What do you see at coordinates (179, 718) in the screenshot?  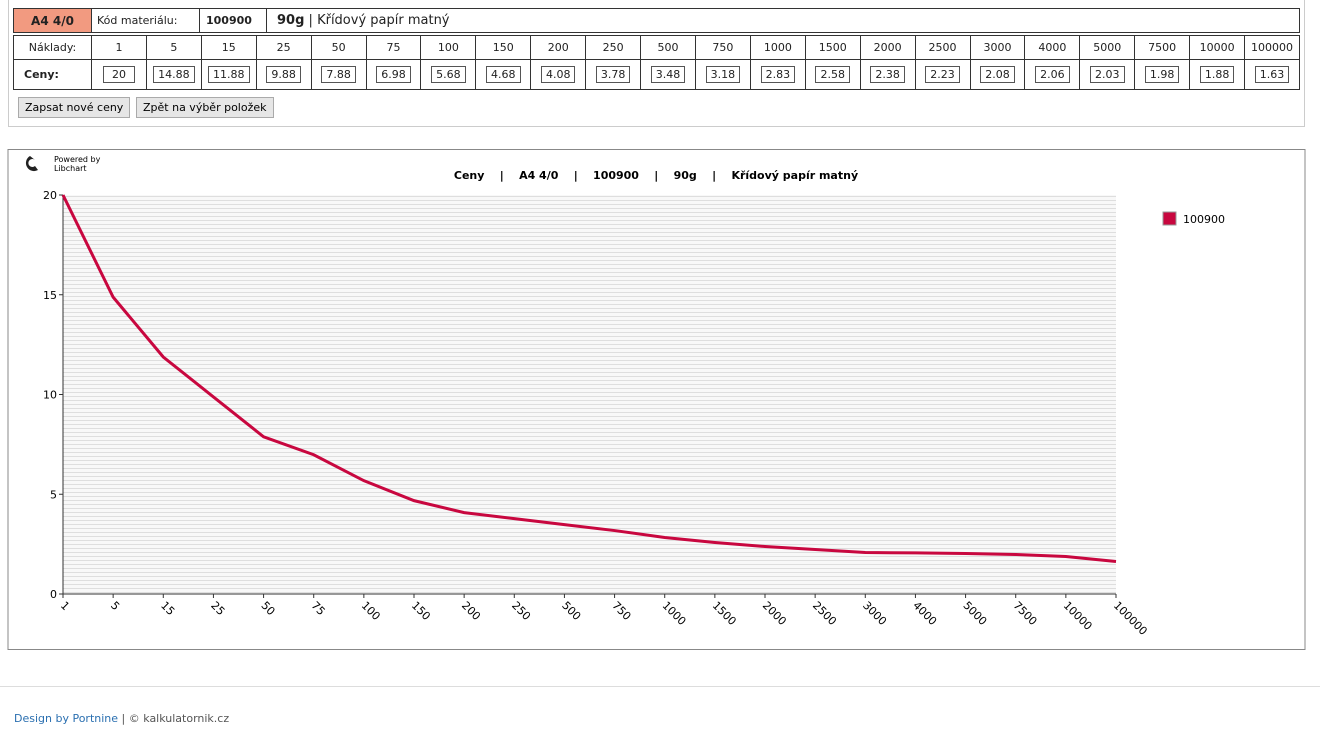 I see `copyright: © kalkulatornik.cz` at bounding box center [179, 718].